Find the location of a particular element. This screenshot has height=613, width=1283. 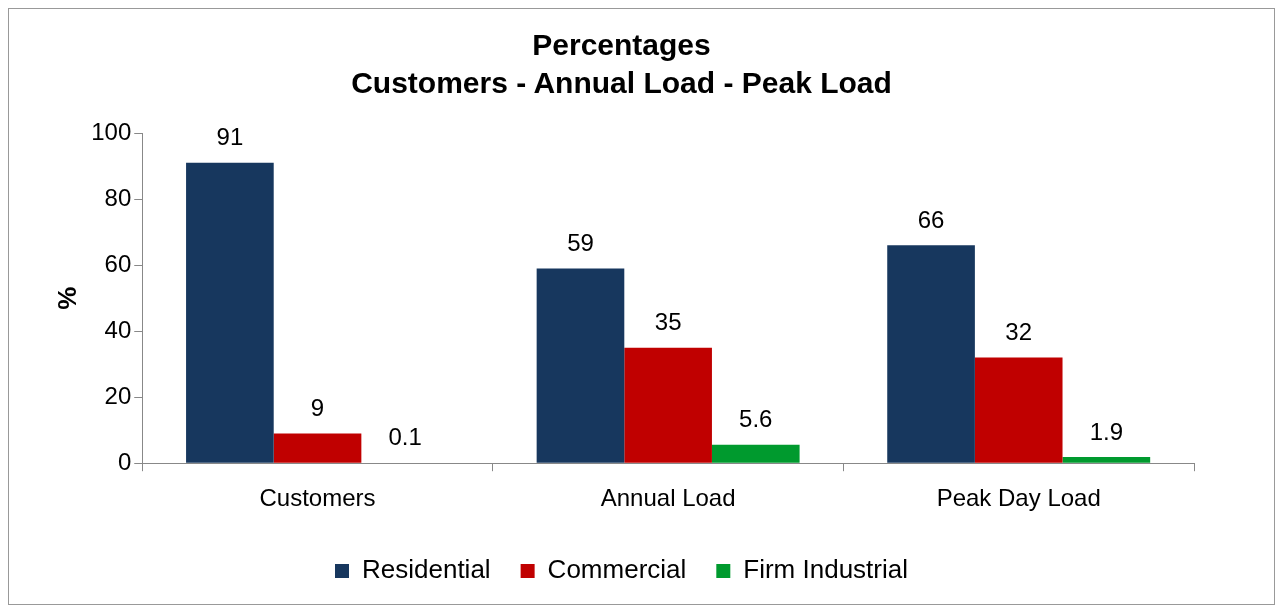

data-label: 9 is located at coordinates (317, 408).